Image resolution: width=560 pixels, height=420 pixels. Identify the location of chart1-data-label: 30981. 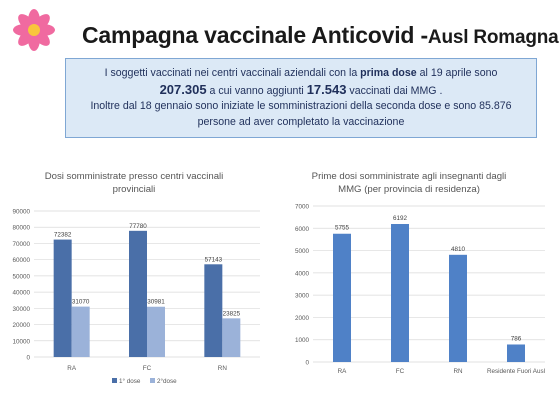
(156, 302).